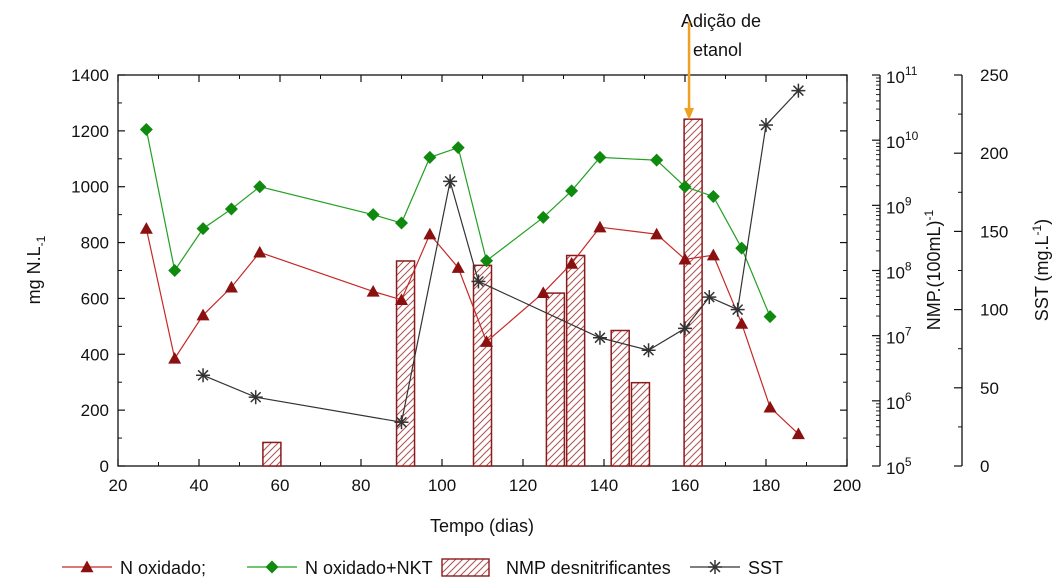 This screenshot has height=583, width=1062. I want to click on right-y-tick-label: 100, so click(994, 310).